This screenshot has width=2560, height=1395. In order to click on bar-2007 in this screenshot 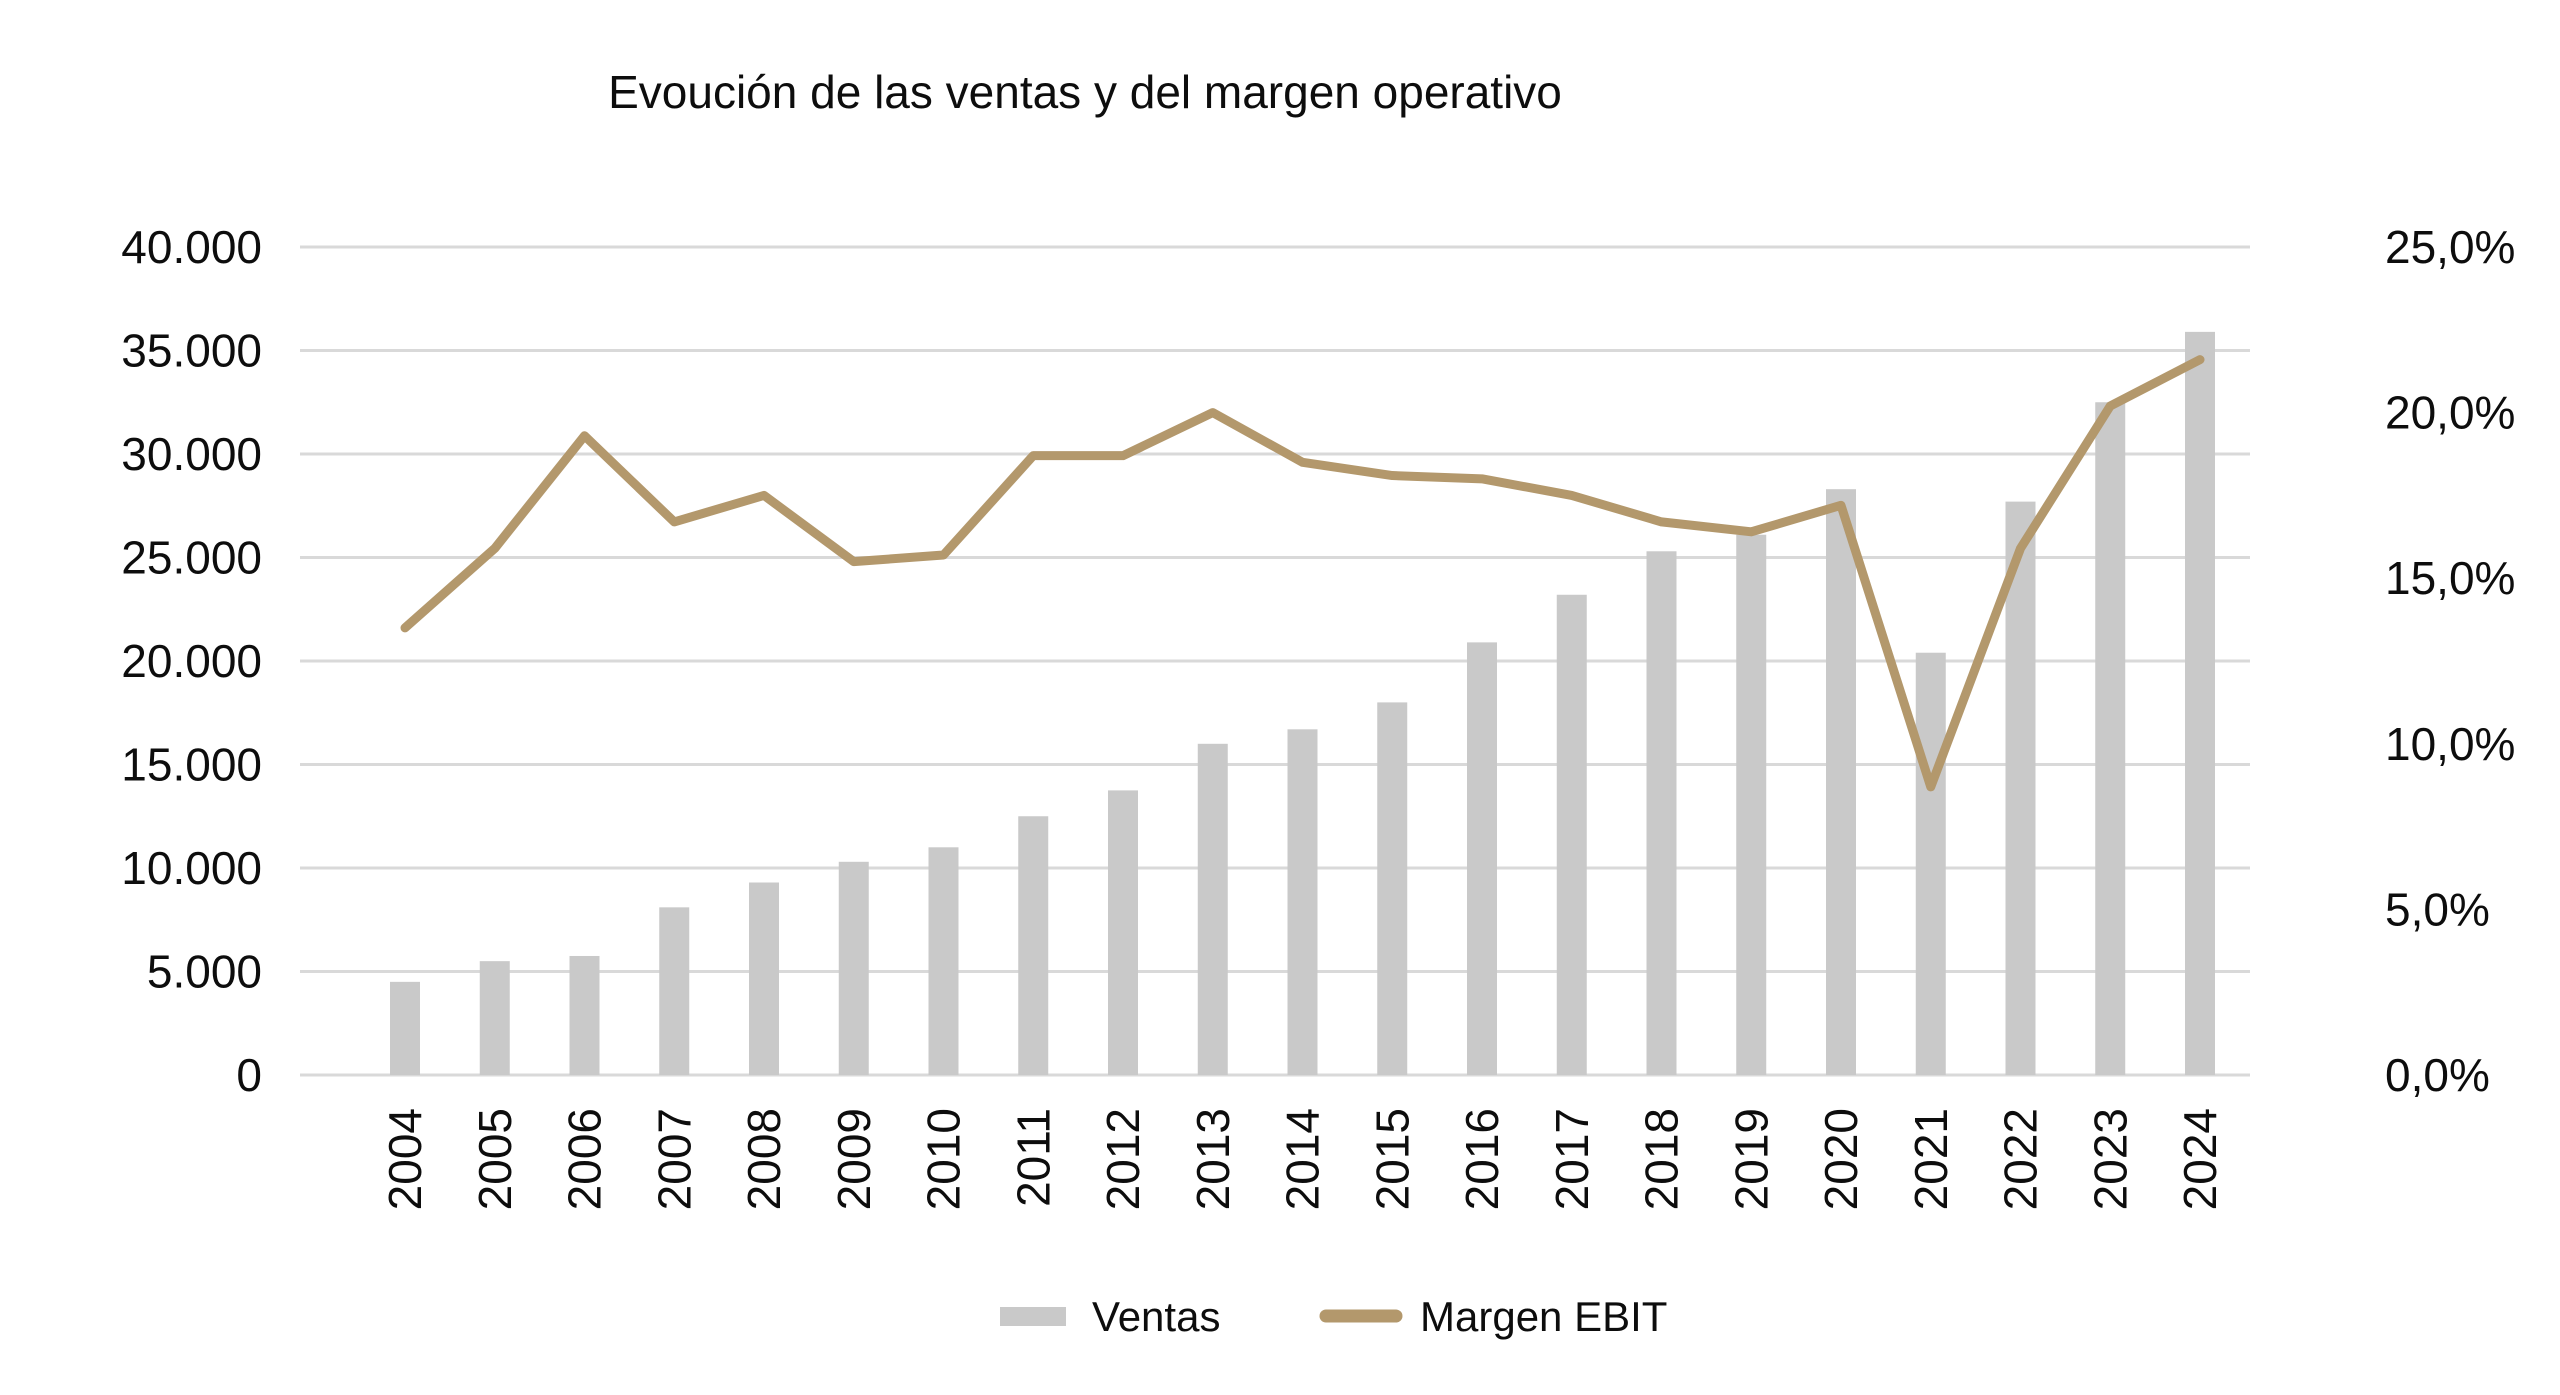, I will do `click(674, 991)`.